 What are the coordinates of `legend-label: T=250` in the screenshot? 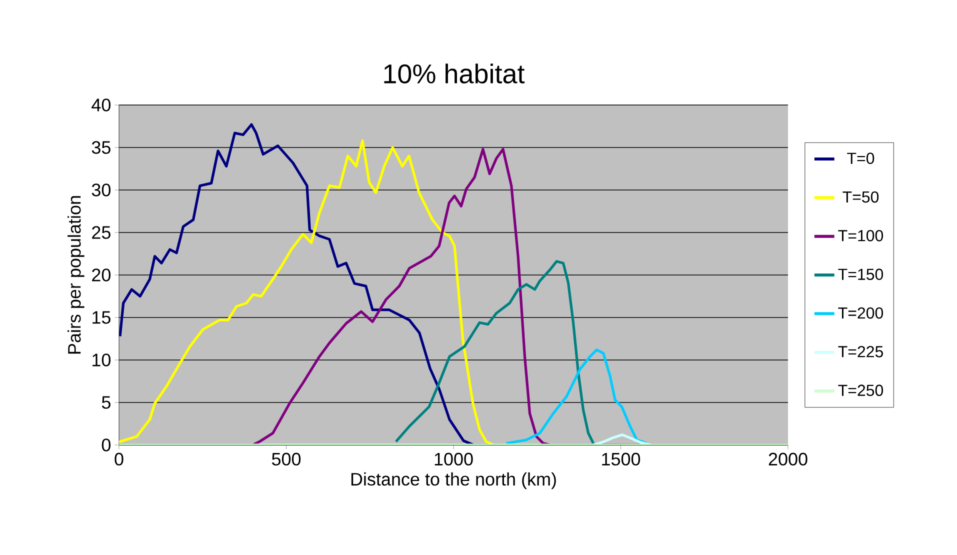 It's located at (861, 390).